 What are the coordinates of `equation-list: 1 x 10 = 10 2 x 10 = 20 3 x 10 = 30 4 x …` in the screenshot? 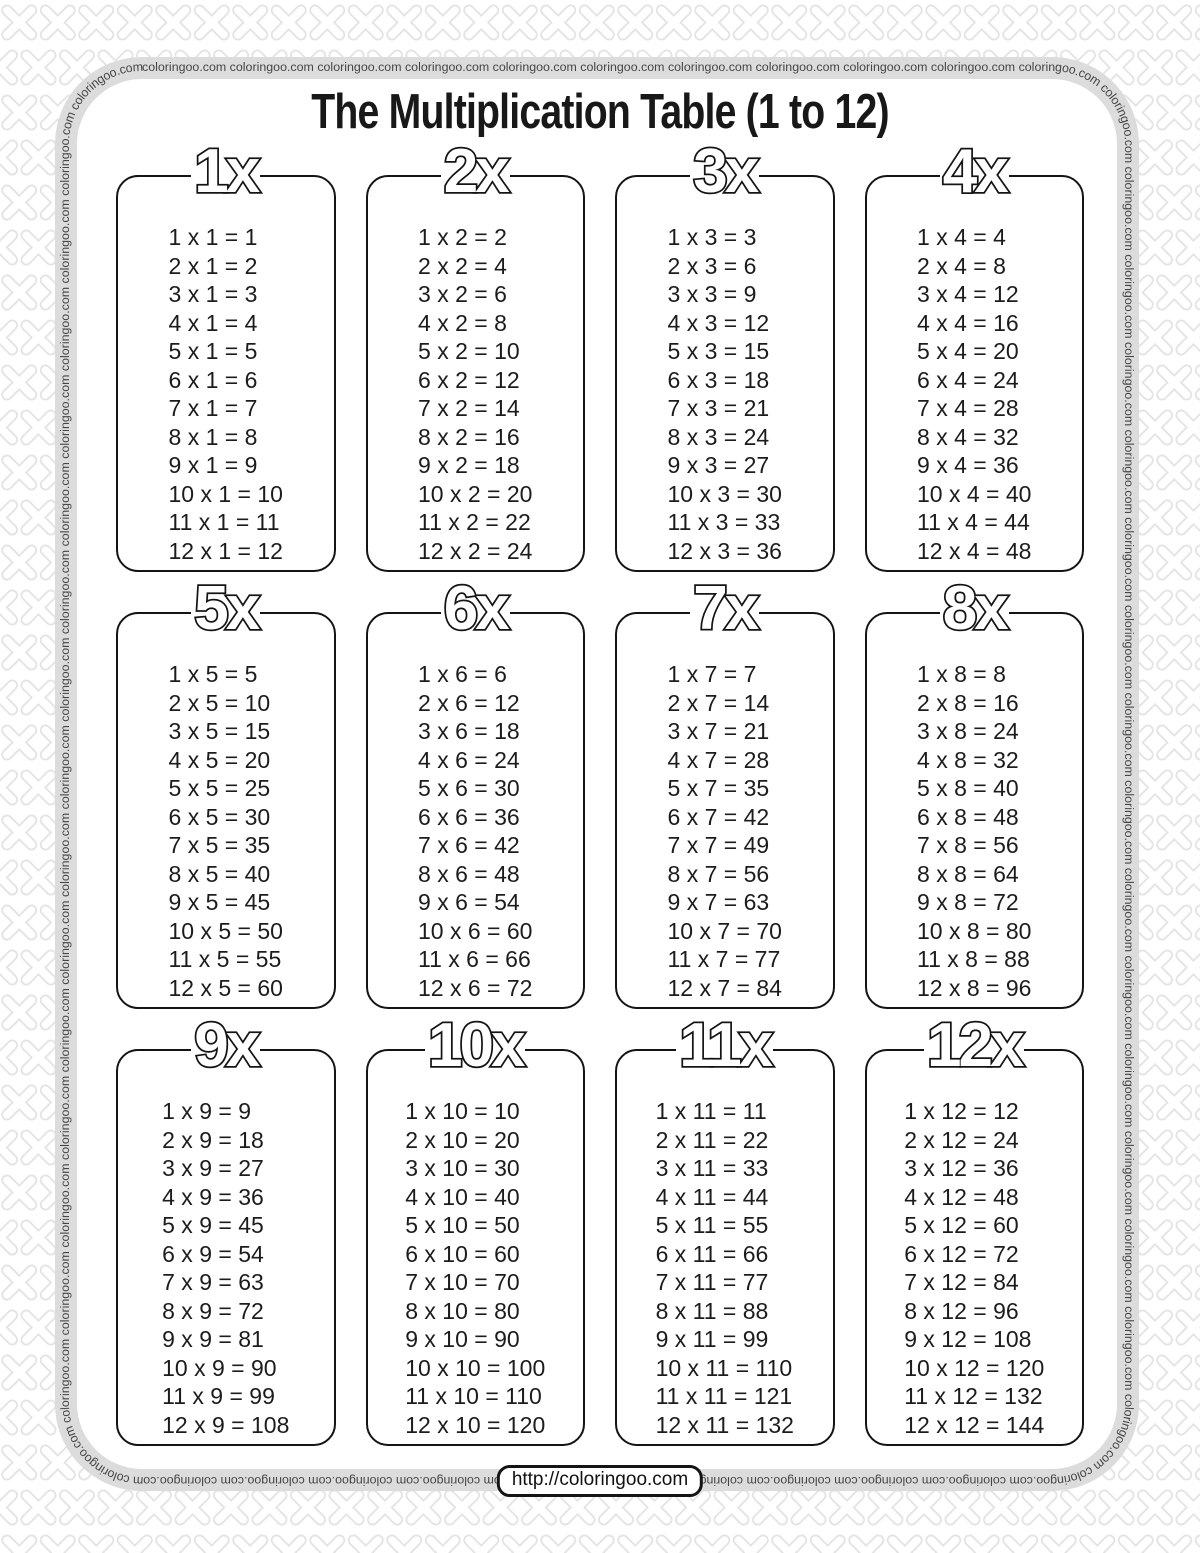 It's located at (475, 1268).